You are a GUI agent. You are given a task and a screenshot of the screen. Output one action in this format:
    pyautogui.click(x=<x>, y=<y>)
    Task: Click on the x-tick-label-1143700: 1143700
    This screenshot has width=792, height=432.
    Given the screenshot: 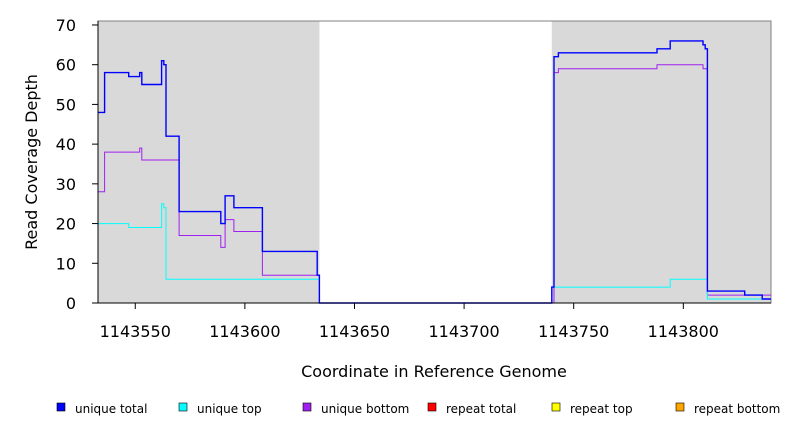 What is the action you would take?
    pyautogui.click(x=463, y=331)
    